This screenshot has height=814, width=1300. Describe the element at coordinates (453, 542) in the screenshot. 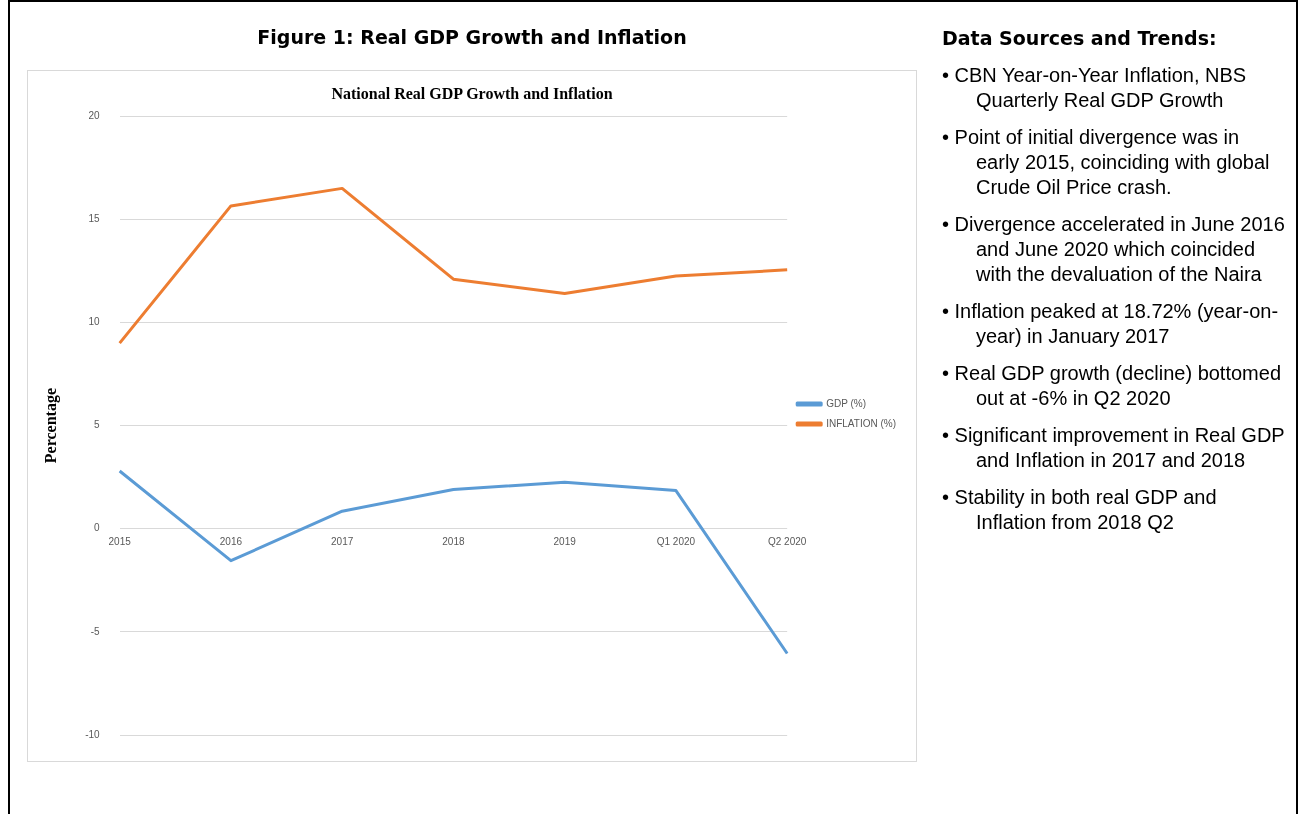

I see `x-tick-label: 2018` at that location.